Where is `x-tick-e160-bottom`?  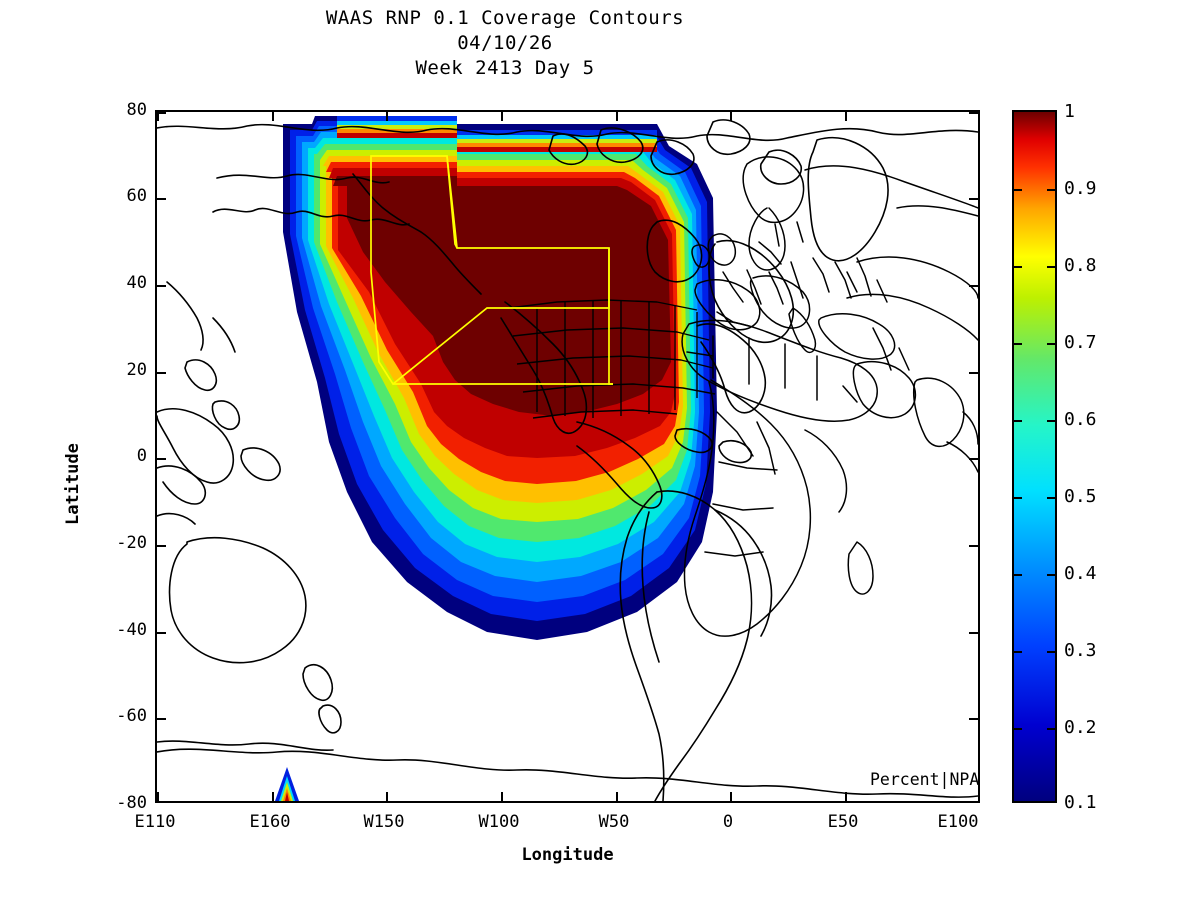
x-tick-e160-bottom is located at coordinates (273, 796).